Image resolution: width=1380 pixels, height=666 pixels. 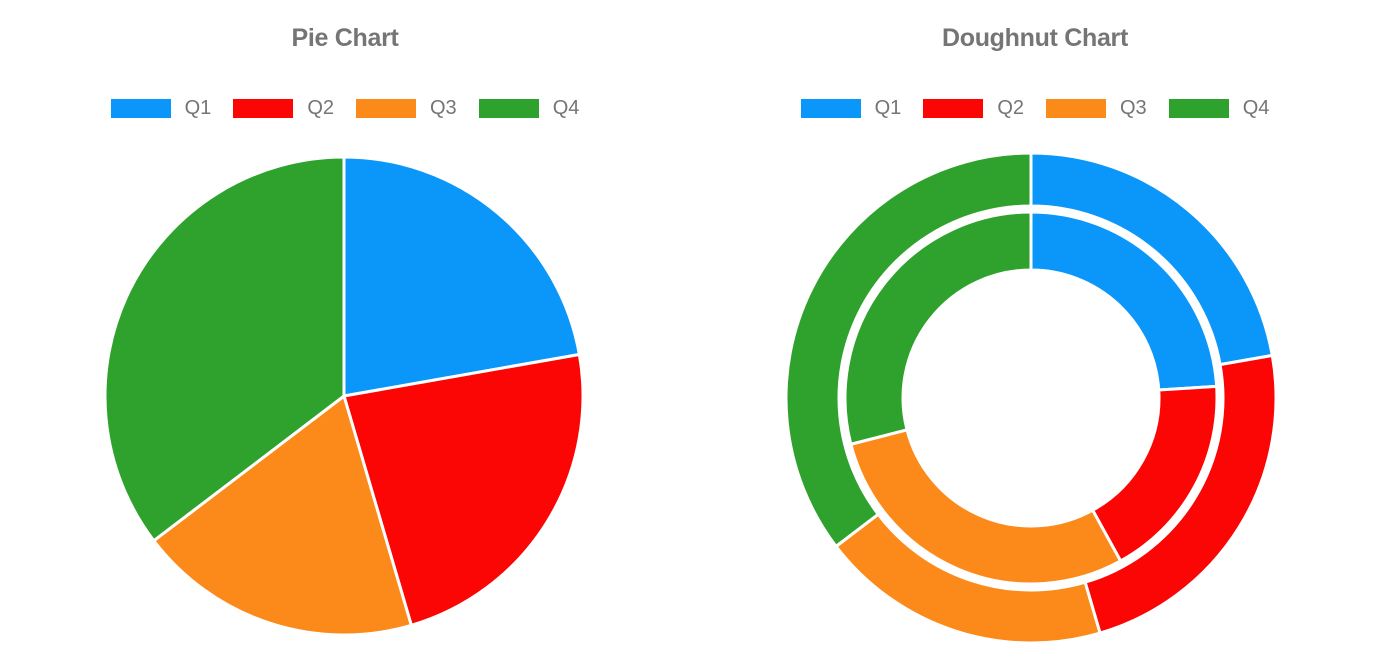 I want to click on pie-chart-legend: Q1 Q2 Q3 Q4, so click(x=345, y=108).